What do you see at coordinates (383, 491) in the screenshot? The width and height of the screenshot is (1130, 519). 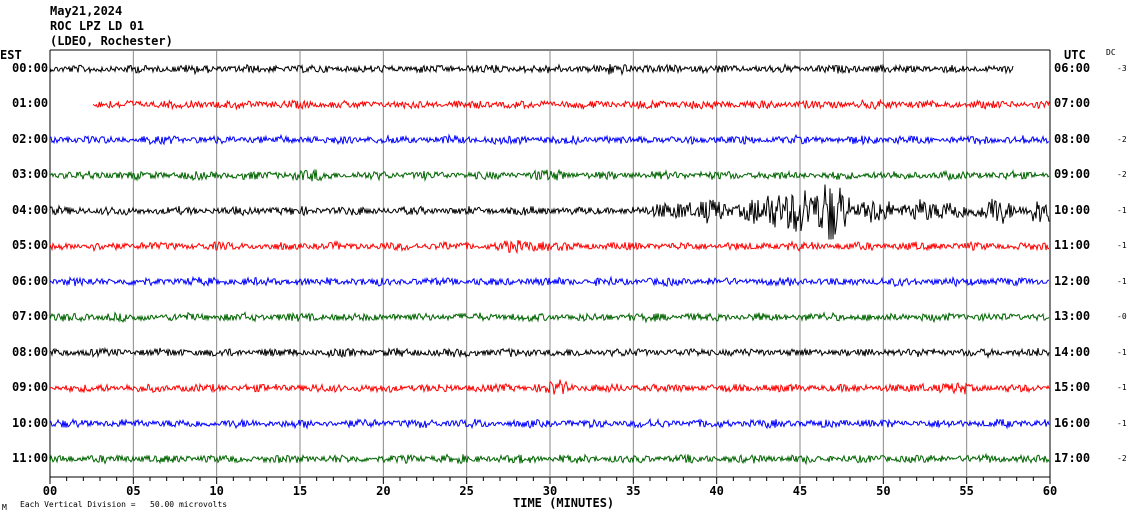 I see `x-tick-label: 20` at bounding box center [383, 491].